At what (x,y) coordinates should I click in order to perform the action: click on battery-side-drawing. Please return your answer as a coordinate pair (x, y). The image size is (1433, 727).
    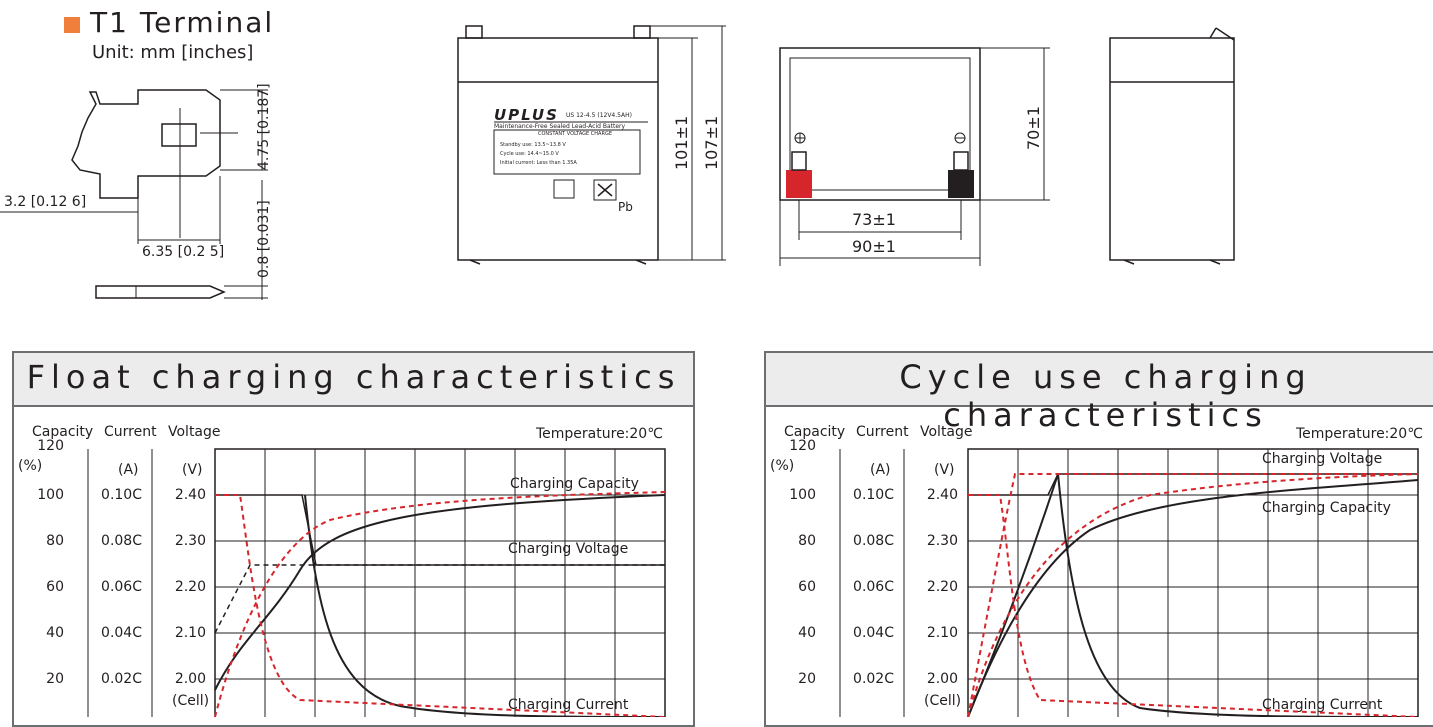
    Looking at the image, I should click on (1172, 146).